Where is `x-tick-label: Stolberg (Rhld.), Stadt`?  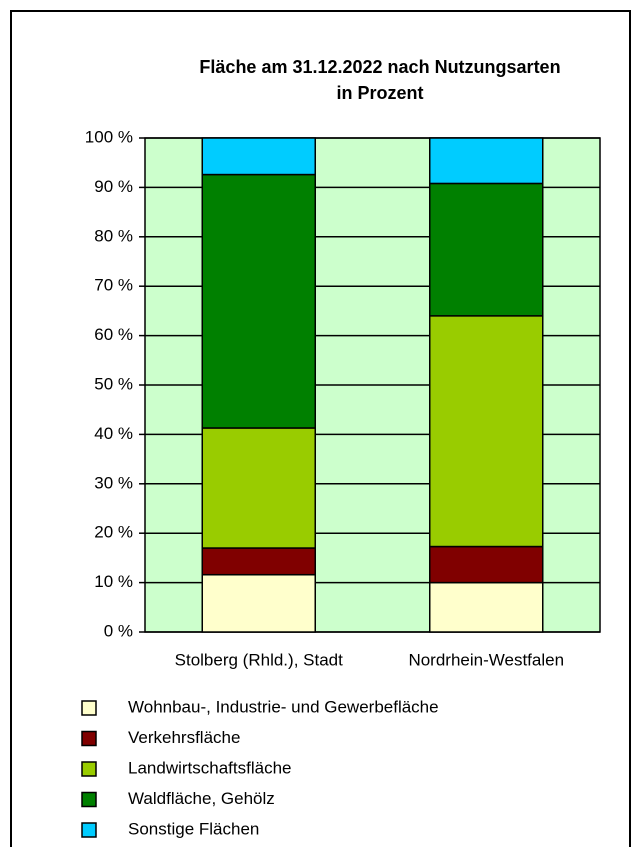 x-tick-label: Stolberg (Rhld.), Stadt is located at coordinates (259, 659).